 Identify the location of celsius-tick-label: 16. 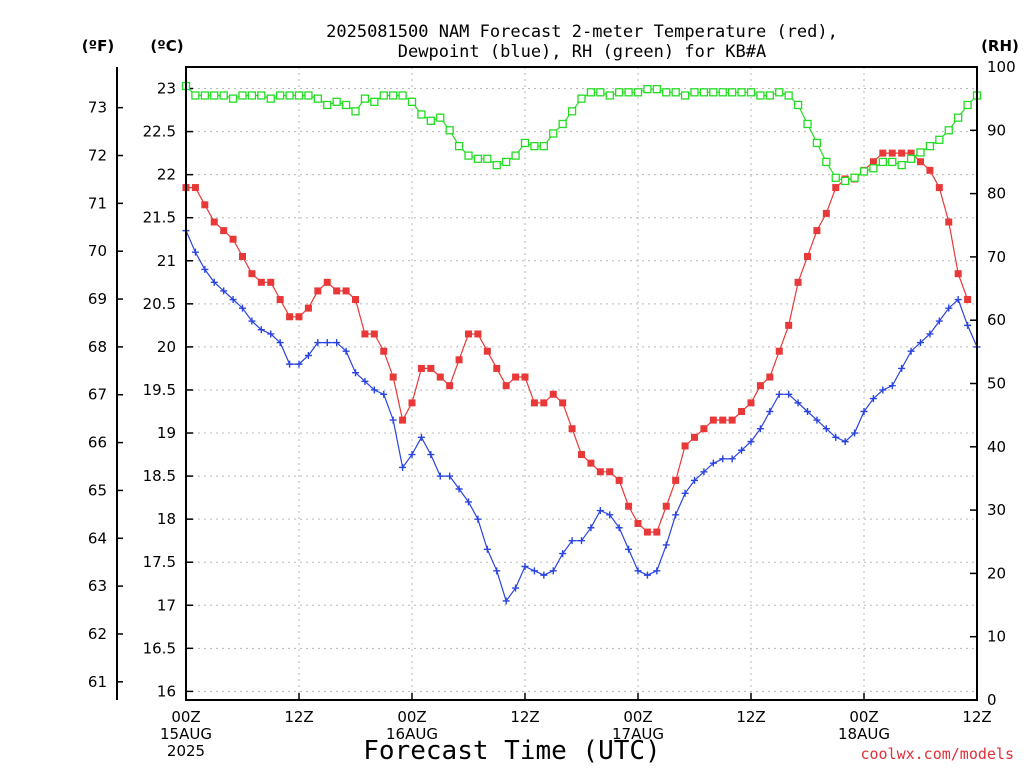
(166, 691).